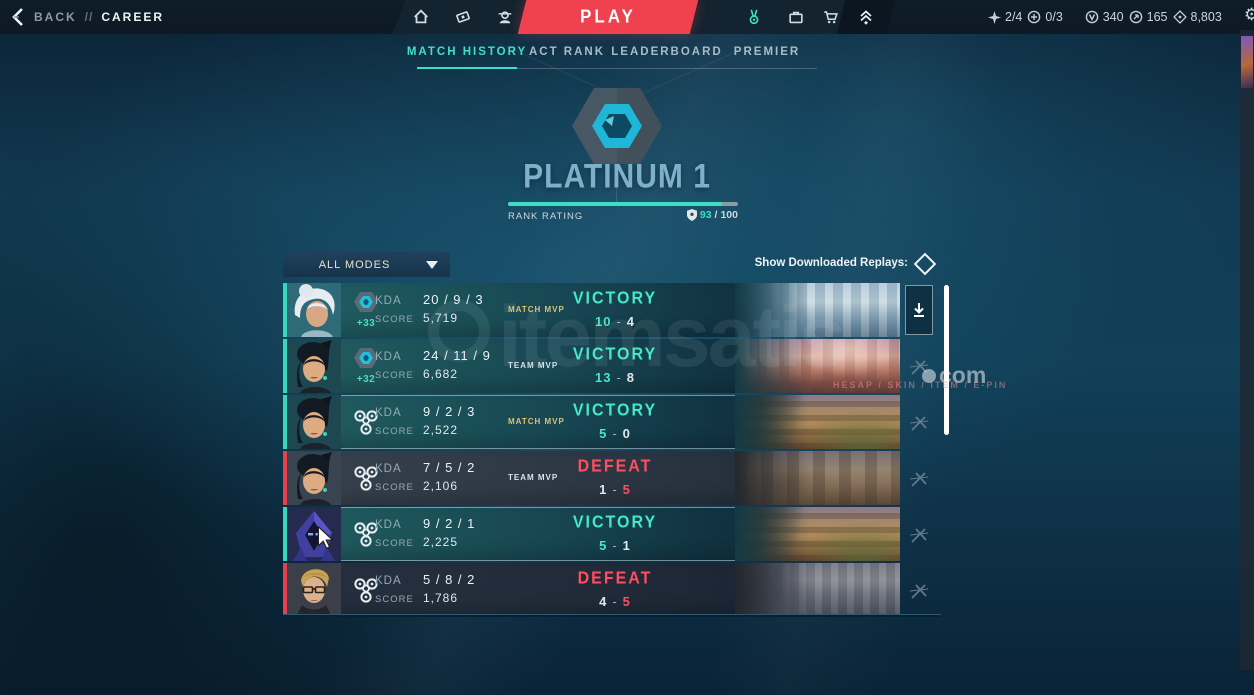 The width and height of the screenshot is (1254, 695). Describe the element at coordinates (626, 433) in the screenshot. I see `enemy-score: 0` at that location.